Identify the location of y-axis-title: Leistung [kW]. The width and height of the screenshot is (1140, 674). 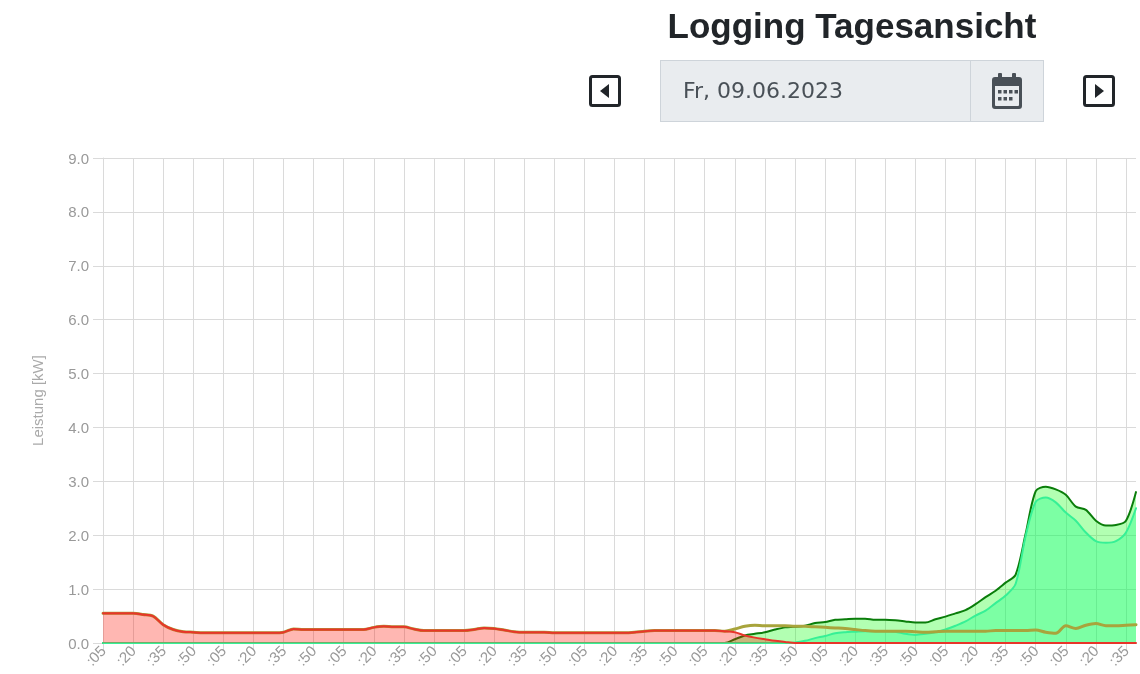
(37, 400).